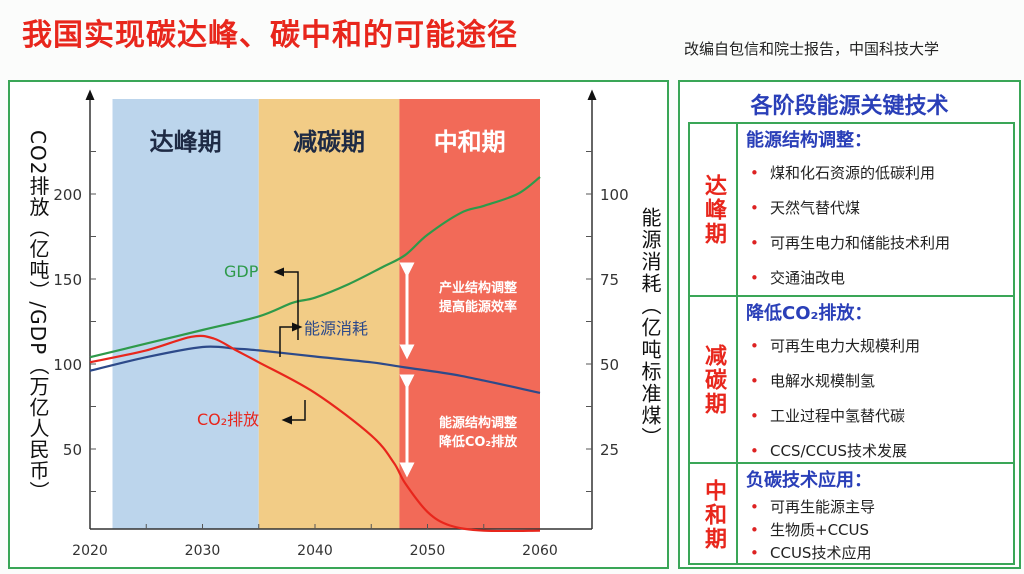  Describe the element at coordinates (329, 142) in the screenshot. I see `phase-title: 减碳期` at that location.